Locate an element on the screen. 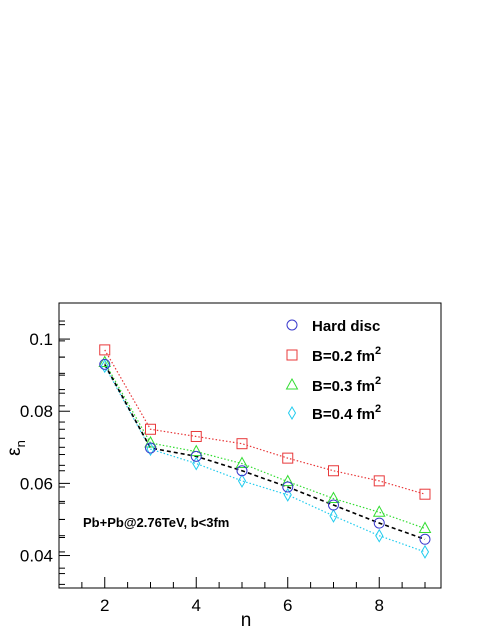 The width and height of the screenshot is (491, 635). legend-label-2: B=0.3 fm2 is located at coordinates (346, 385).